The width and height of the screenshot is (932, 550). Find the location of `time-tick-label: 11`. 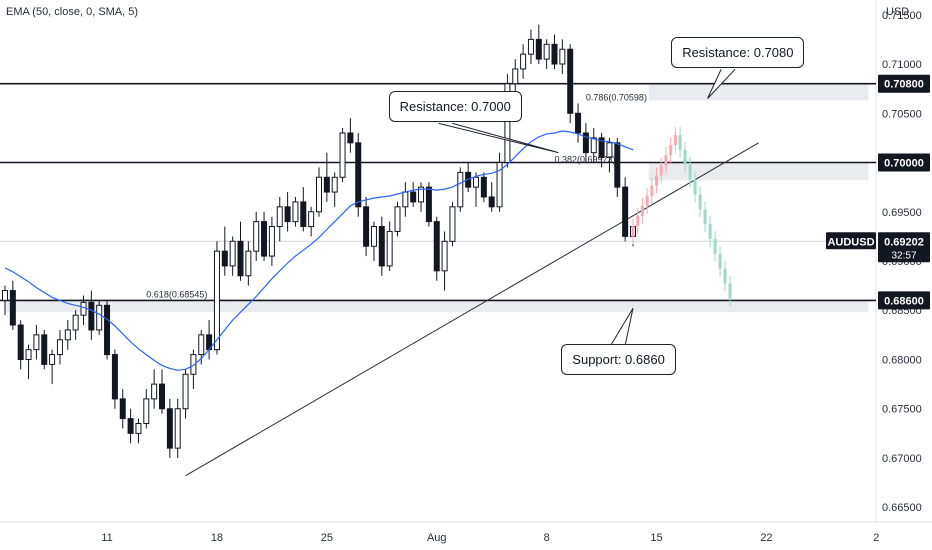

time-tick-label: 11 is located at coordinates (106, 538).